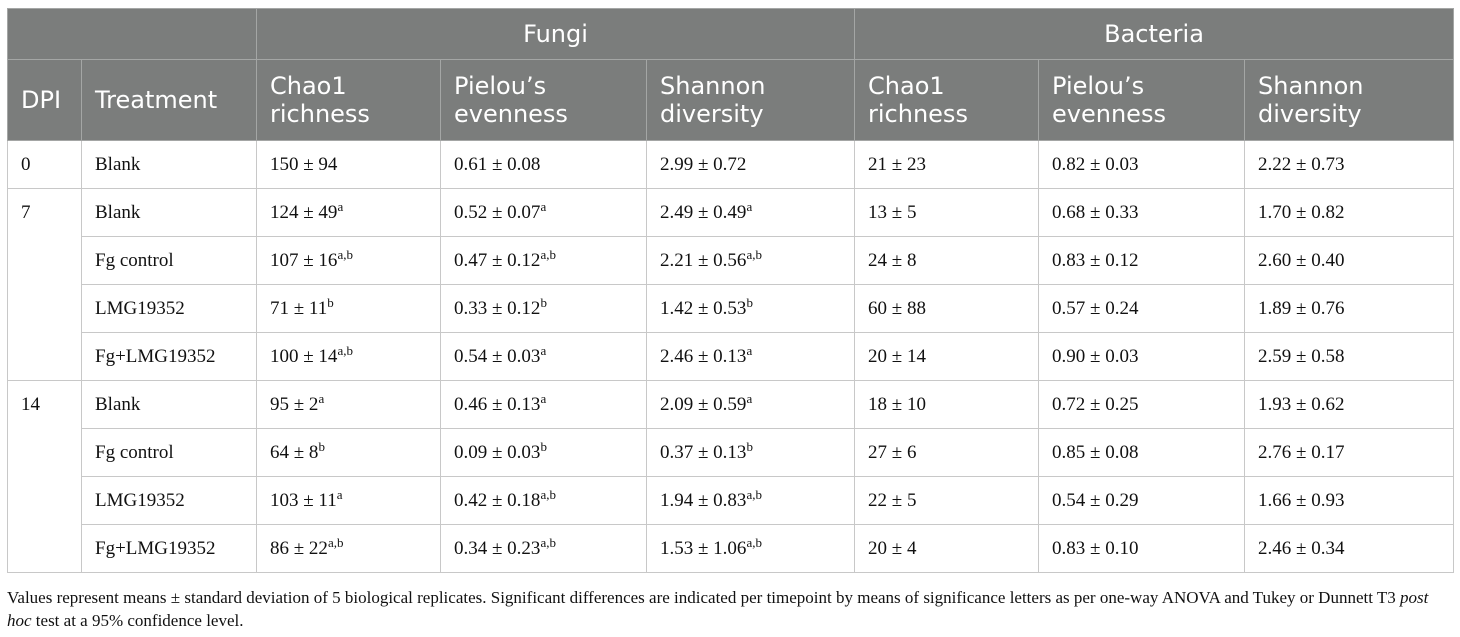 This screenshot has width=1460, height=637. I want to click on fungi-shannon-cell: 2.09 ± 0.59a, so click(750, 404).